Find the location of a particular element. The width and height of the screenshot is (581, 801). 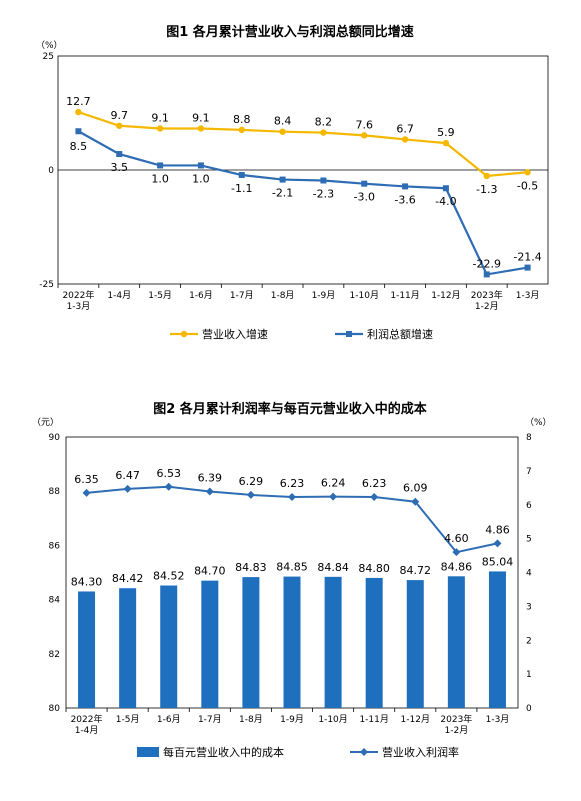

chart-2-x-tick-label: 1-3月 is located at coordinates (498, 719).